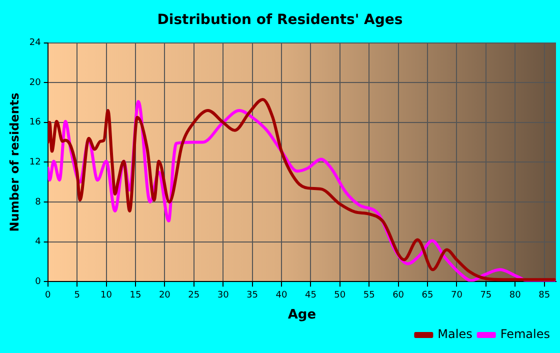  Describe the element at coordinates (47, 295) in the screenshot. I see `x-tick-label: 0` at that location.